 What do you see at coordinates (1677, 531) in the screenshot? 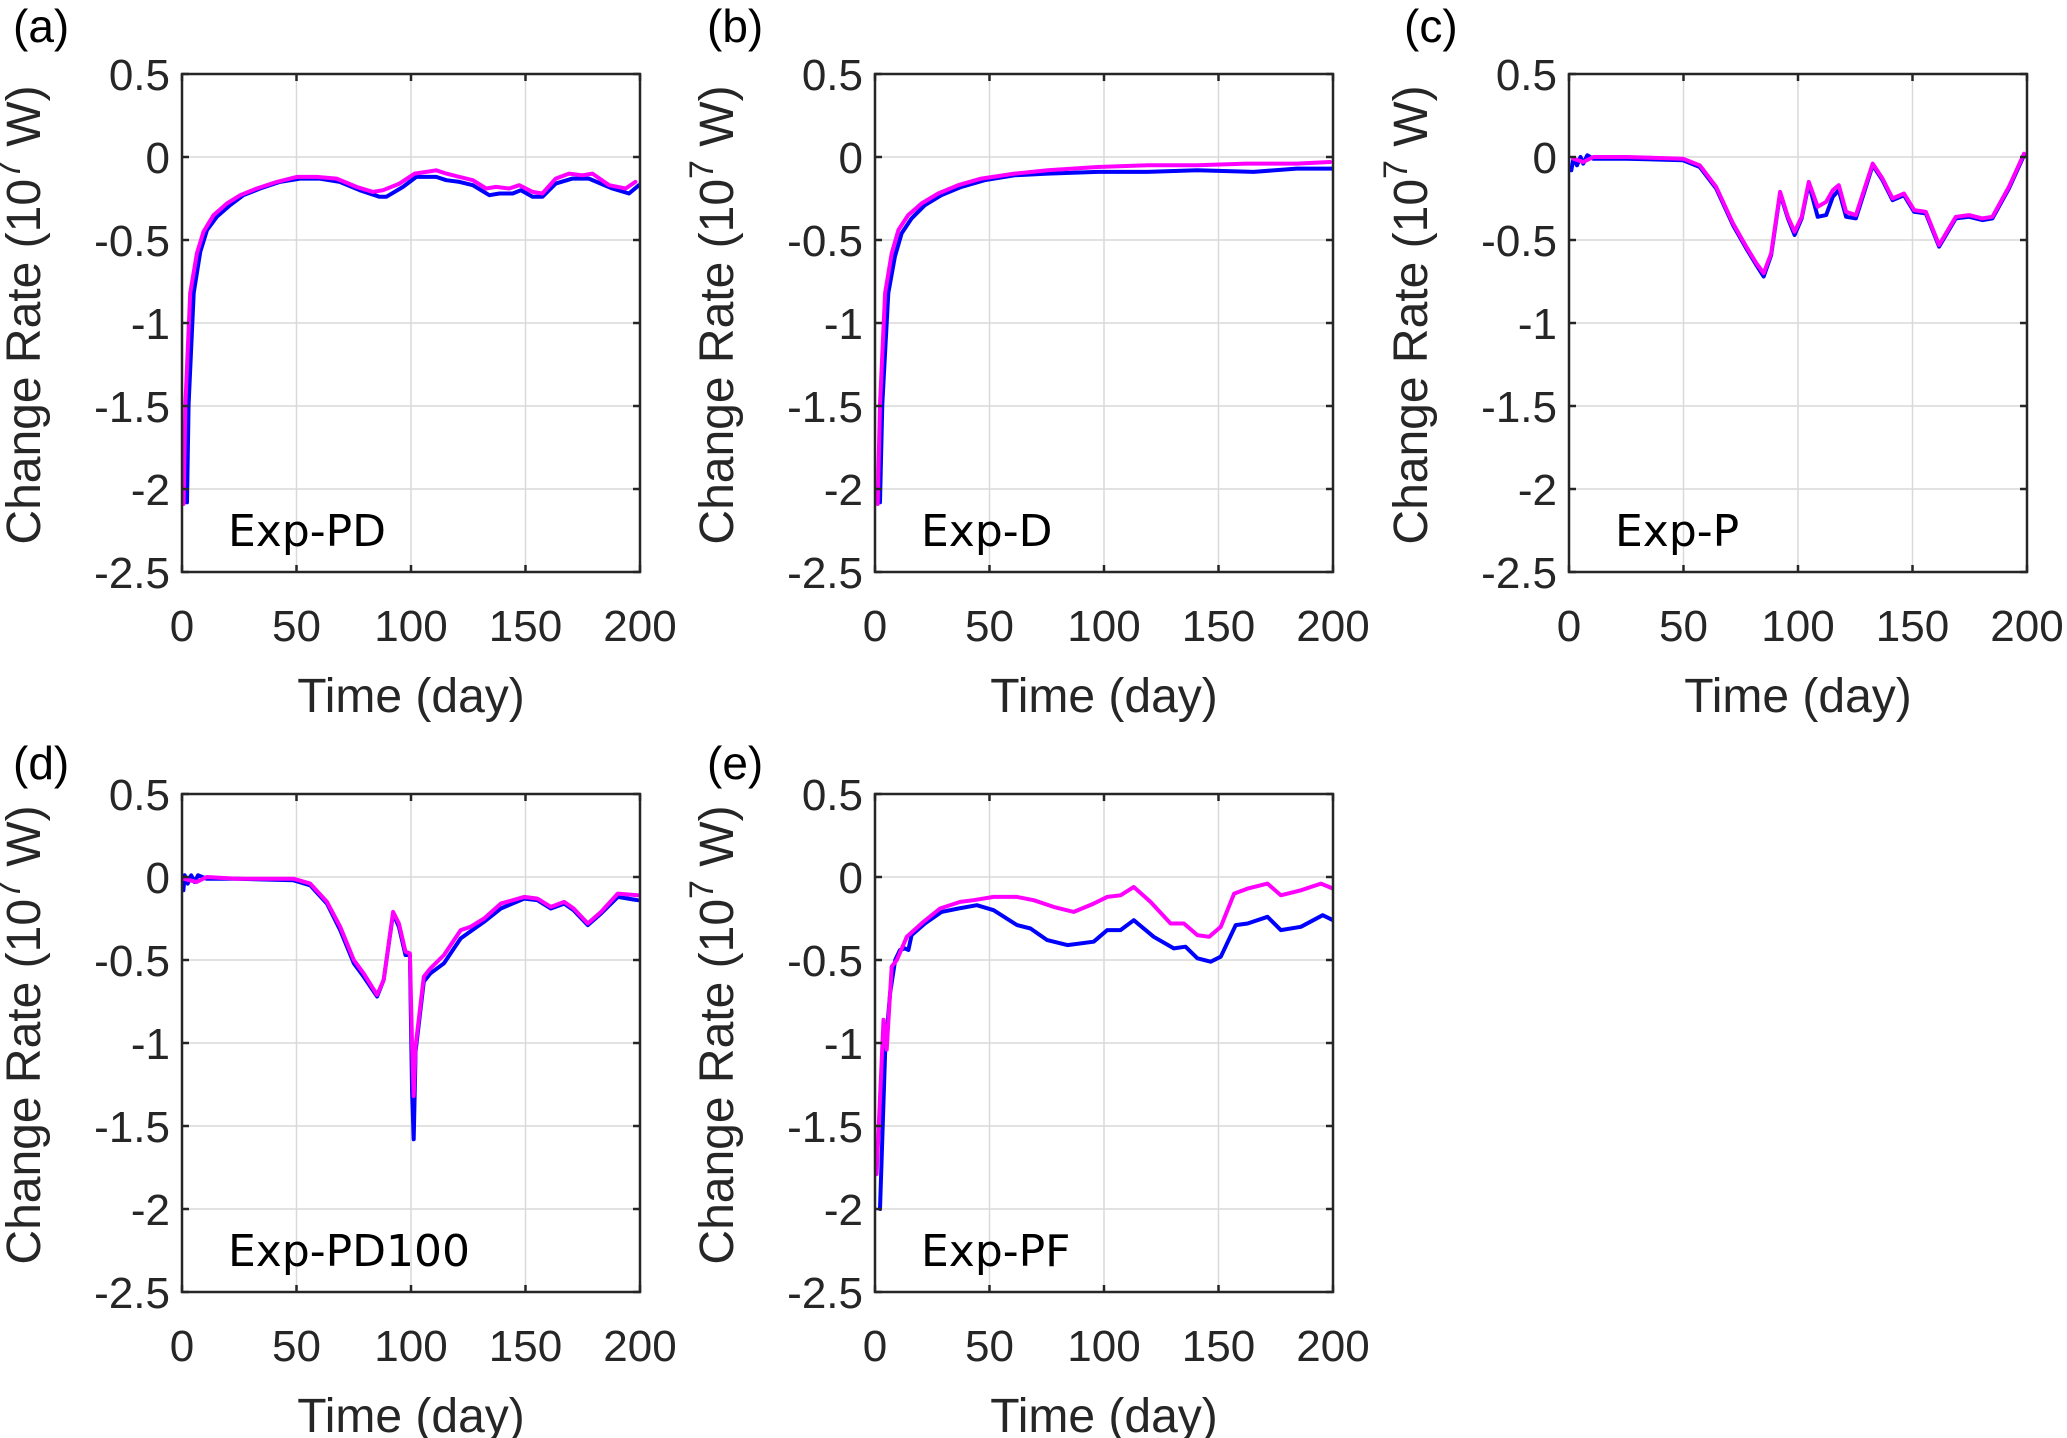
I see `experiment-label: Exp-P` at bounding box center [1677, 531].